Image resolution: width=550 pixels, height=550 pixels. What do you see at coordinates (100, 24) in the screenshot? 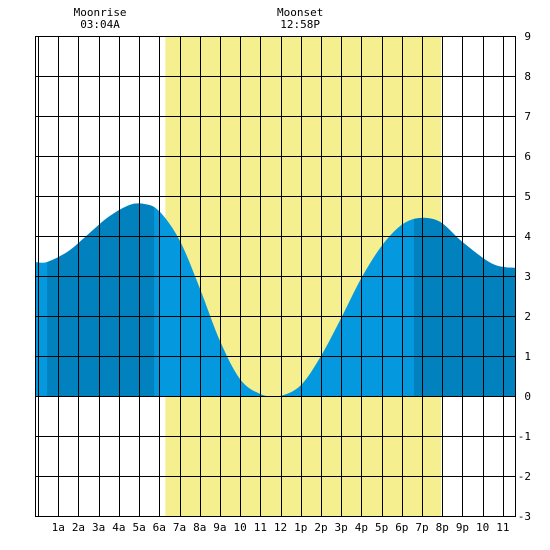
I see `moon-event-time: 03:04A` at bounding box center [100, 24].